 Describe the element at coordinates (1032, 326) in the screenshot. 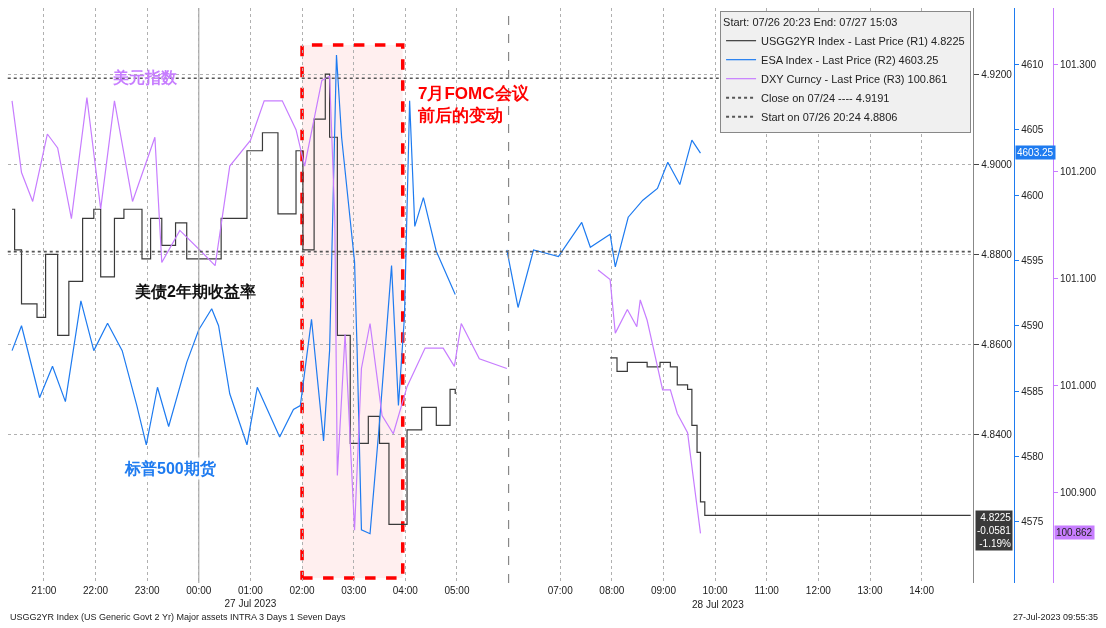

I see `y2-tick-label: 4590` at that location.